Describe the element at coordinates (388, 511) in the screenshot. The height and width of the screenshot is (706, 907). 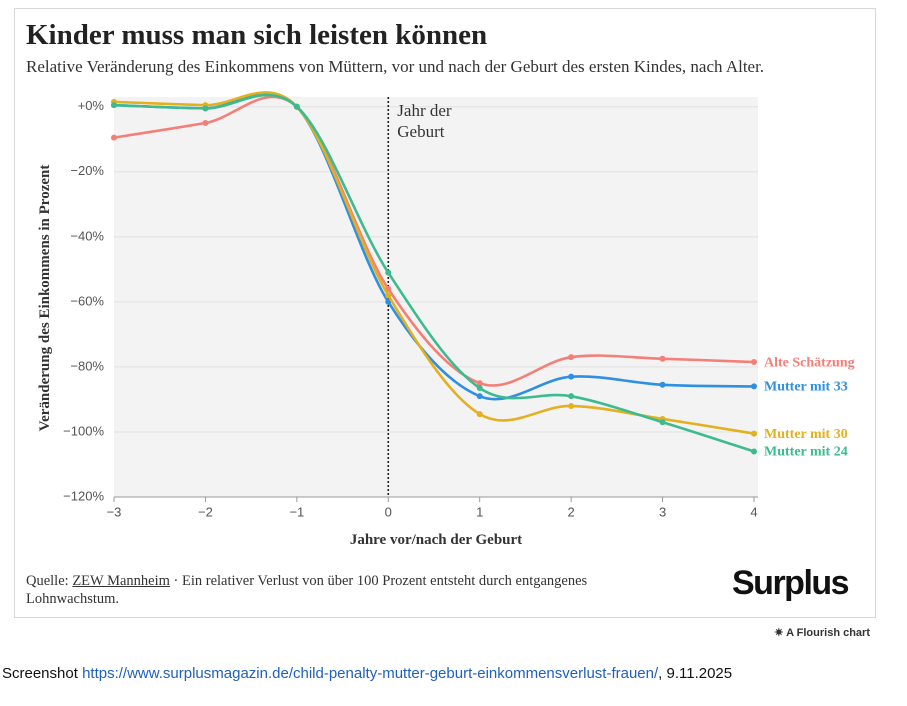
I see `x-tick-label: 0` at that location.